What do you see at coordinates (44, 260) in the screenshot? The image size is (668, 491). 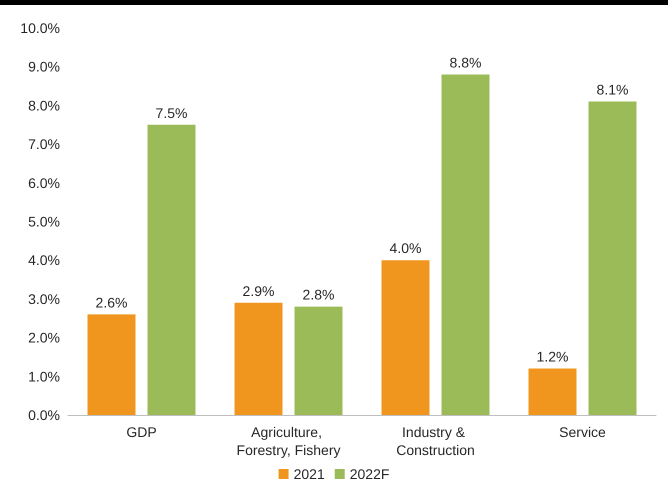 I see `y-tick-label: 4.0%` at bounding box center [44, 260].